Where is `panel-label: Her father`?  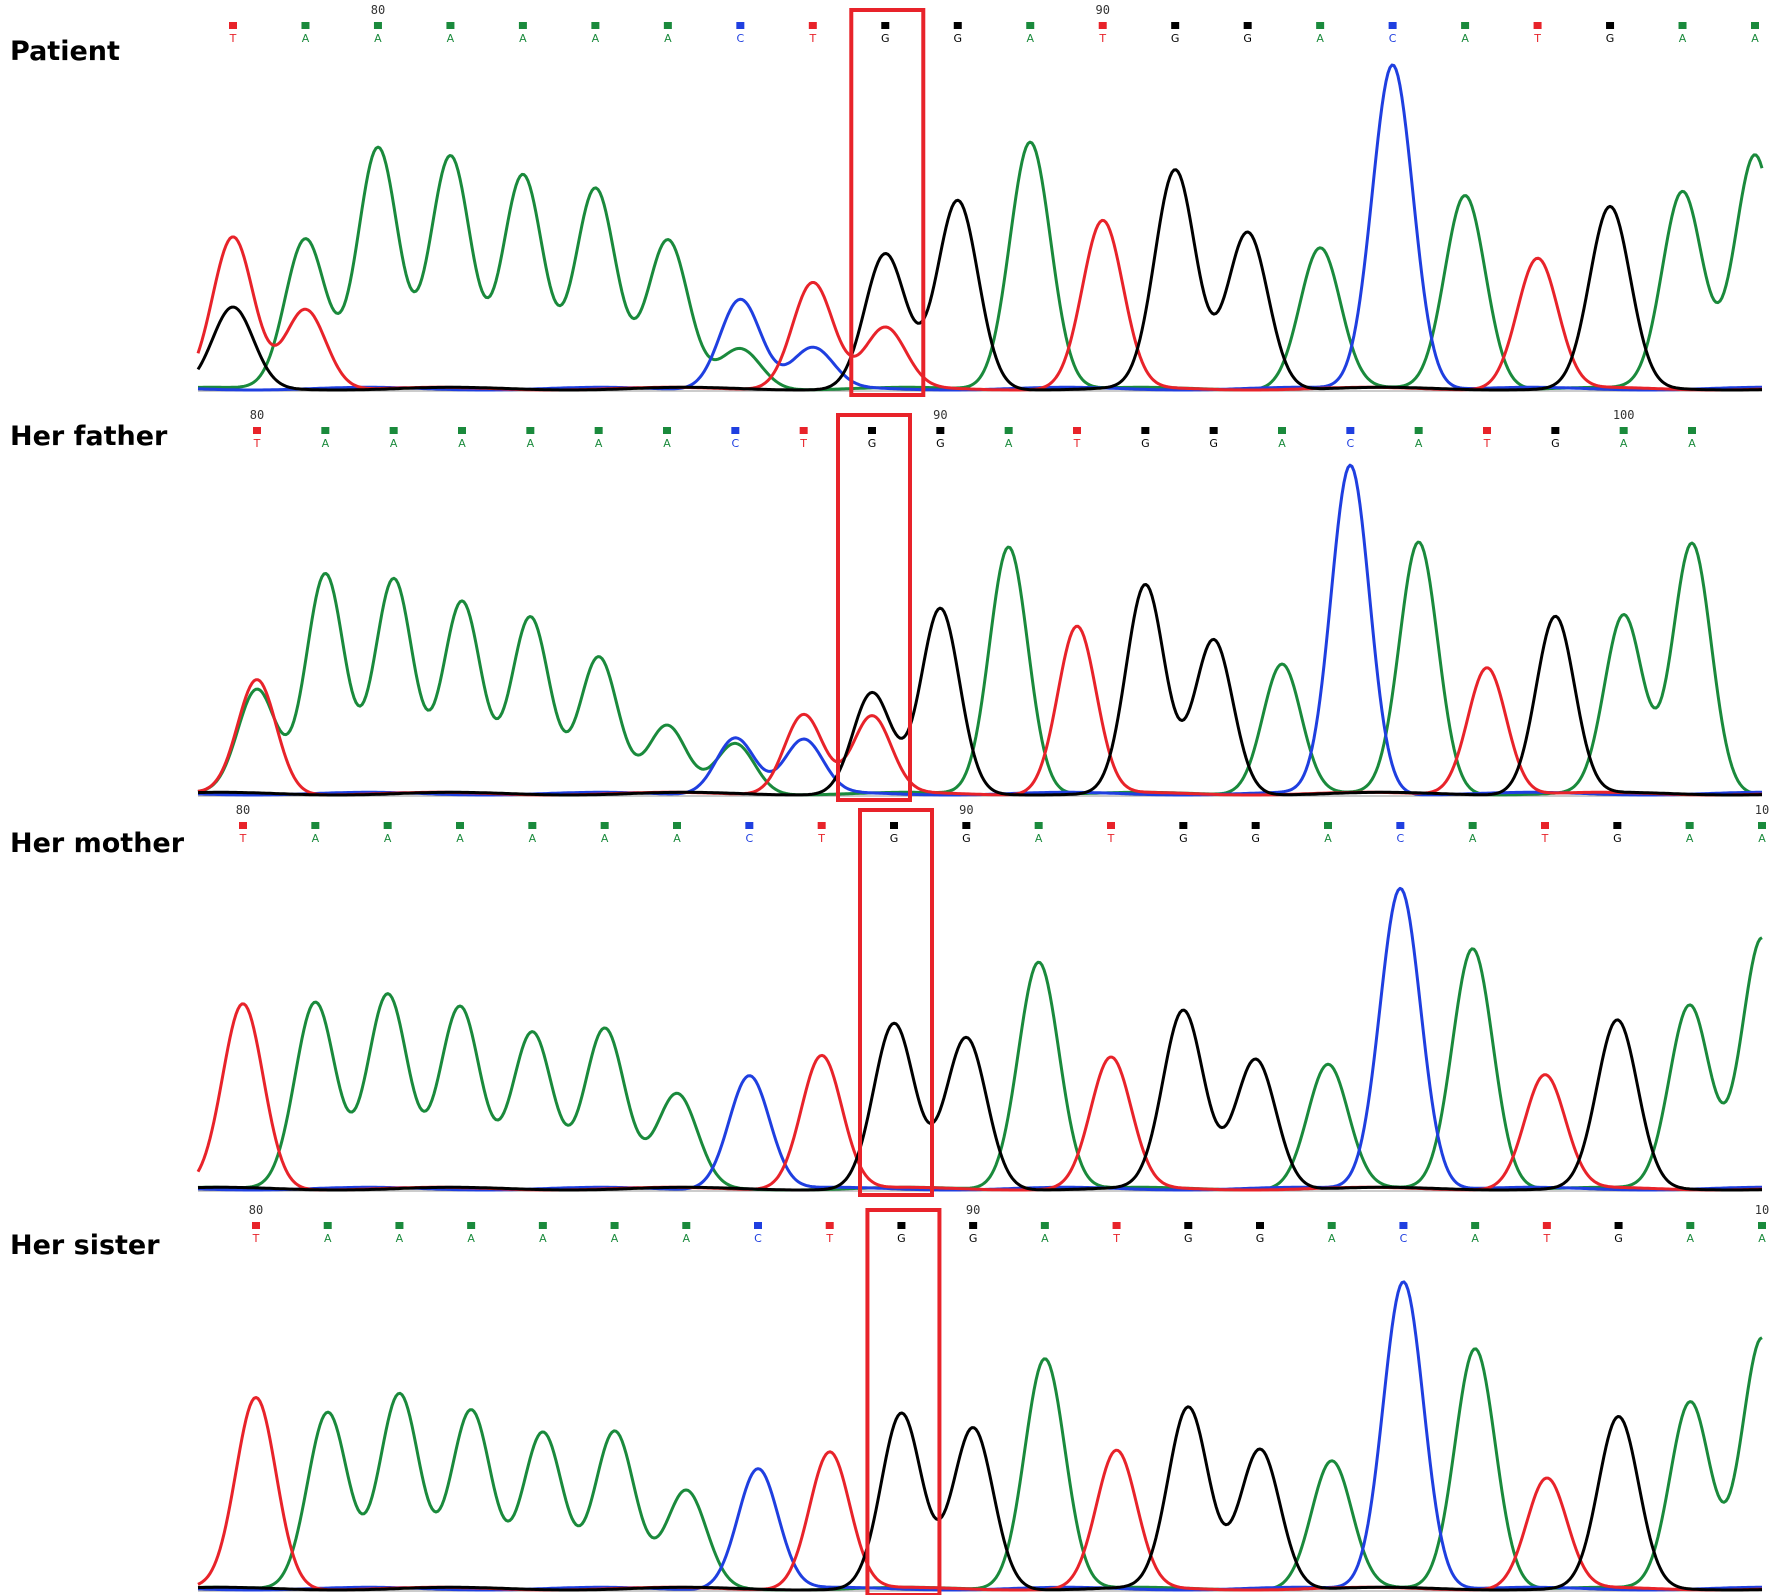
panel-label: Her father is located at coordinates (89, 436).